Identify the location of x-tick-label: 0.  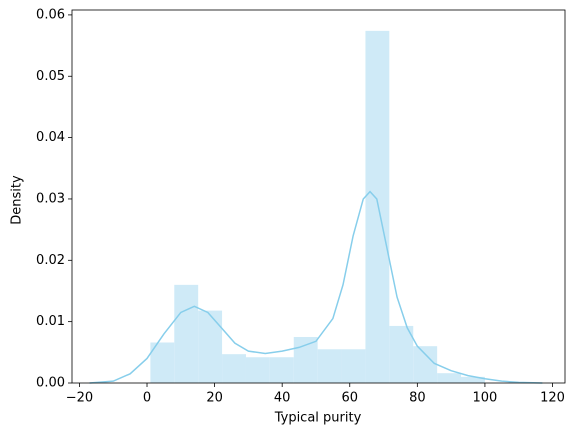
(147, 398).